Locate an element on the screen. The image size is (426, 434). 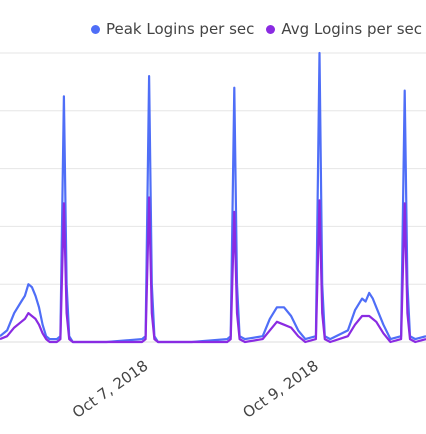
x-tick-label: Oct 9, 2018 is located at coordinates (280, 389).